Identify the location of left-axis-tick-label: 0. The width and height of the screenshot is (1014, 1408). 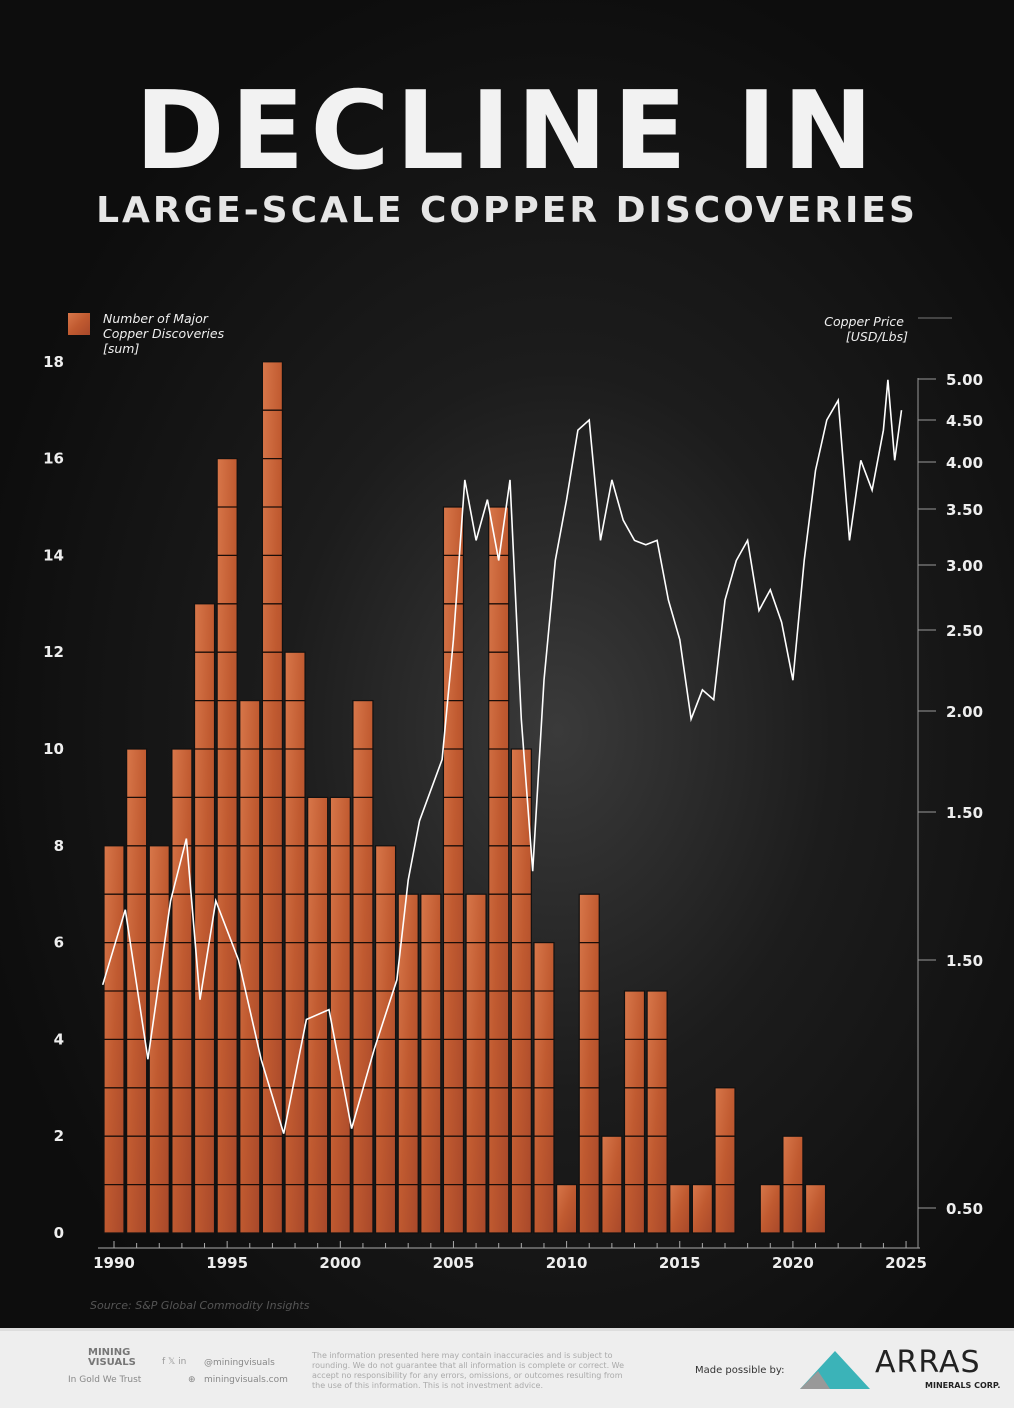
(59, 1233).